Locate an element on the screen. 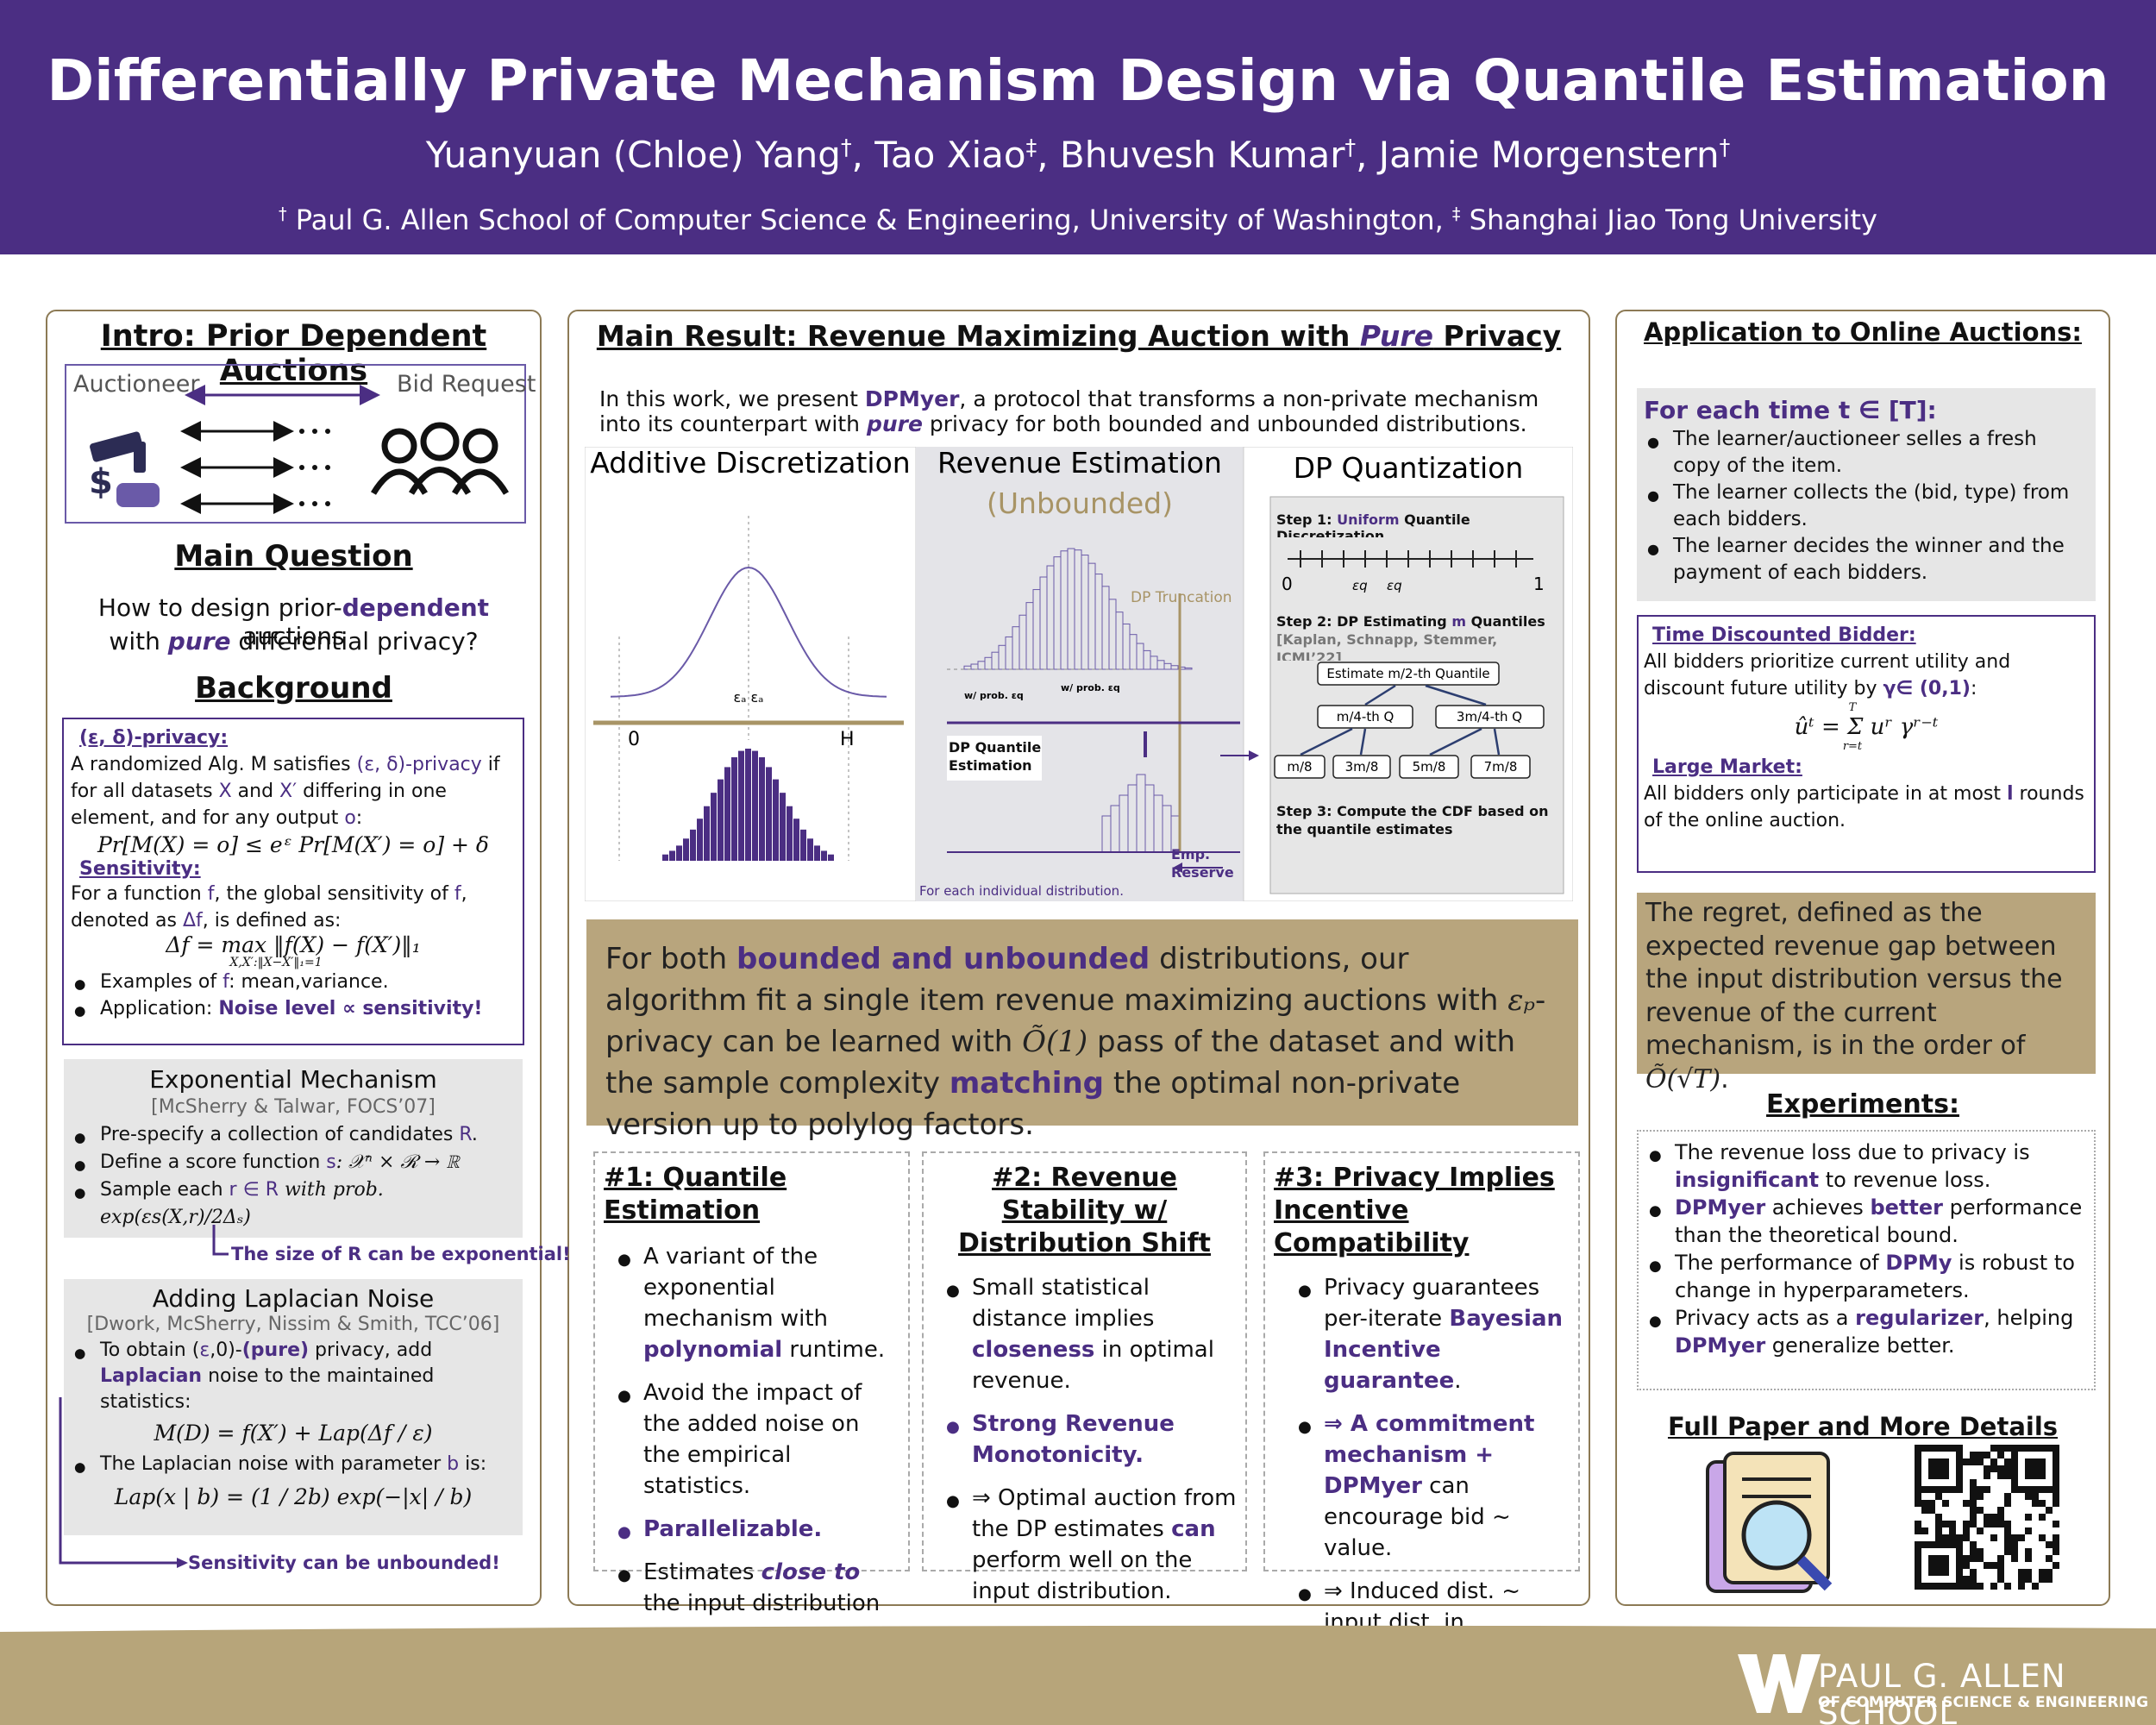  text-run: † is located at coordinates (846, 147).